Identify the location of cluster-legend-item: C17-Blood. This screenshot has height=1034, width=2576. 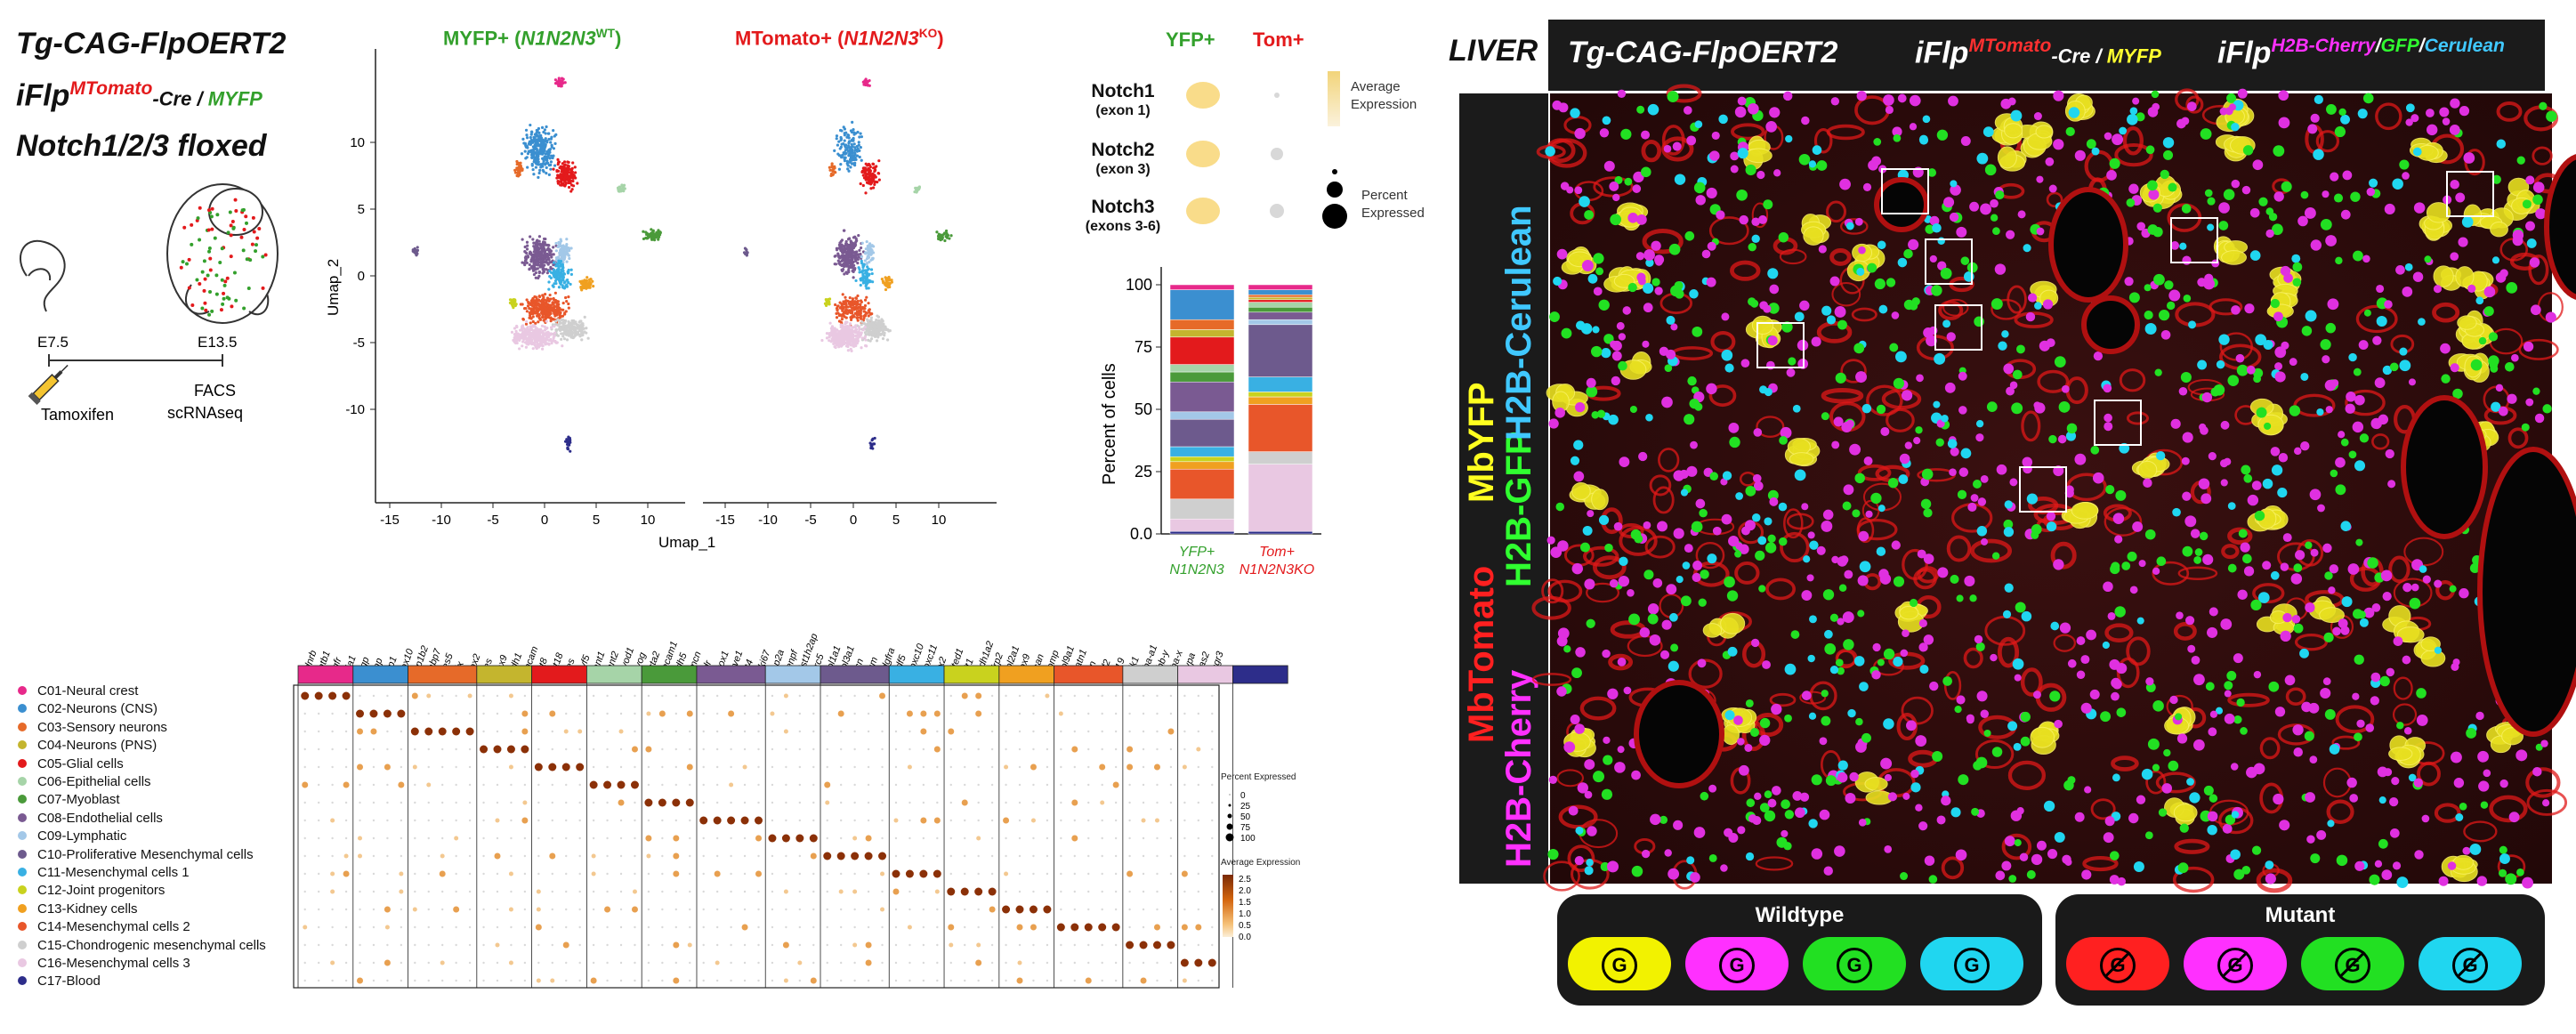
(59, 981).